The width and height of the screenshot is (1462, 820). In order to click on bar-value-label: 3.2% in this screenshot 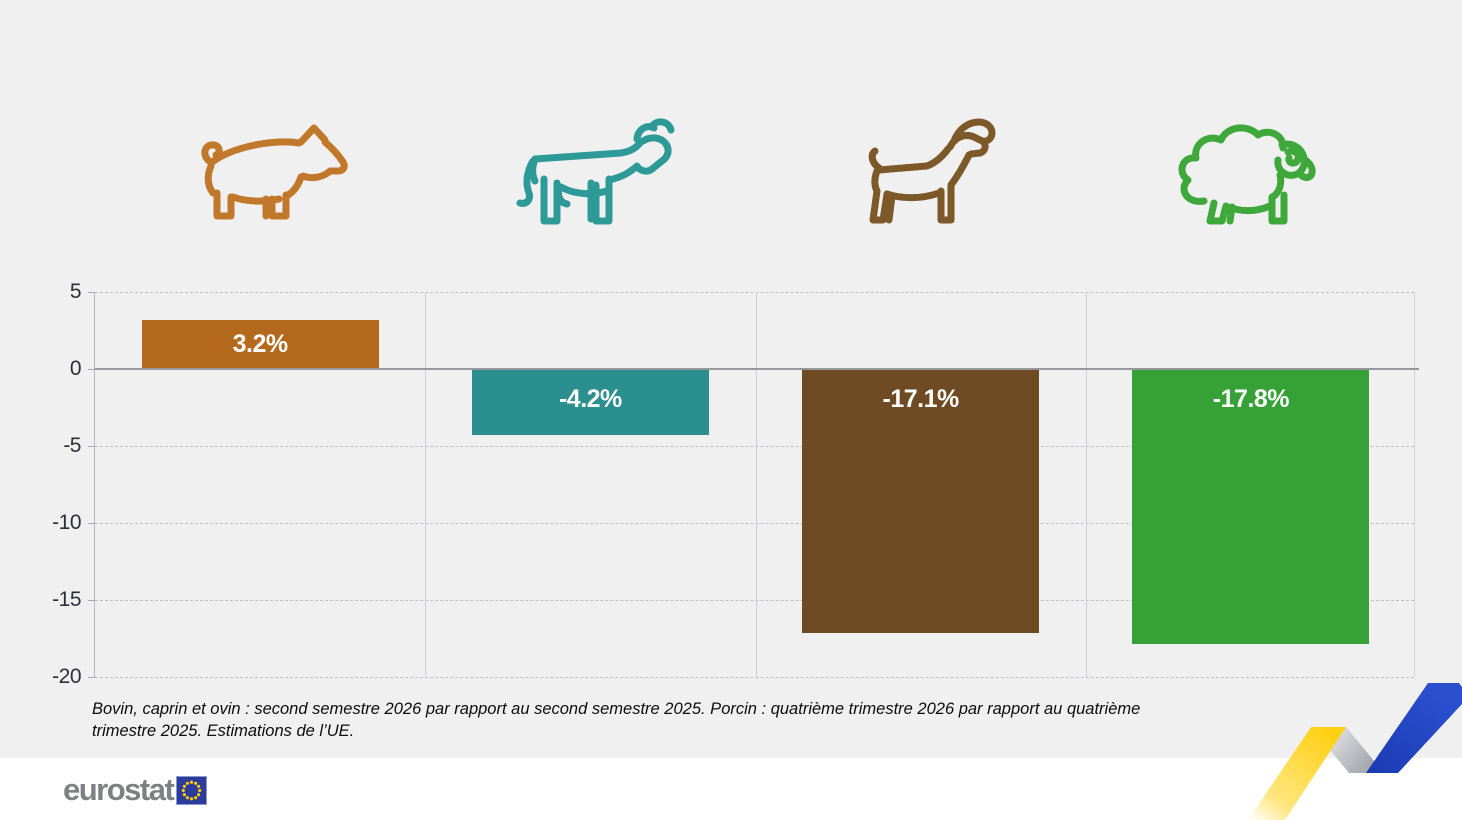, I will do `click(260, 344)`.